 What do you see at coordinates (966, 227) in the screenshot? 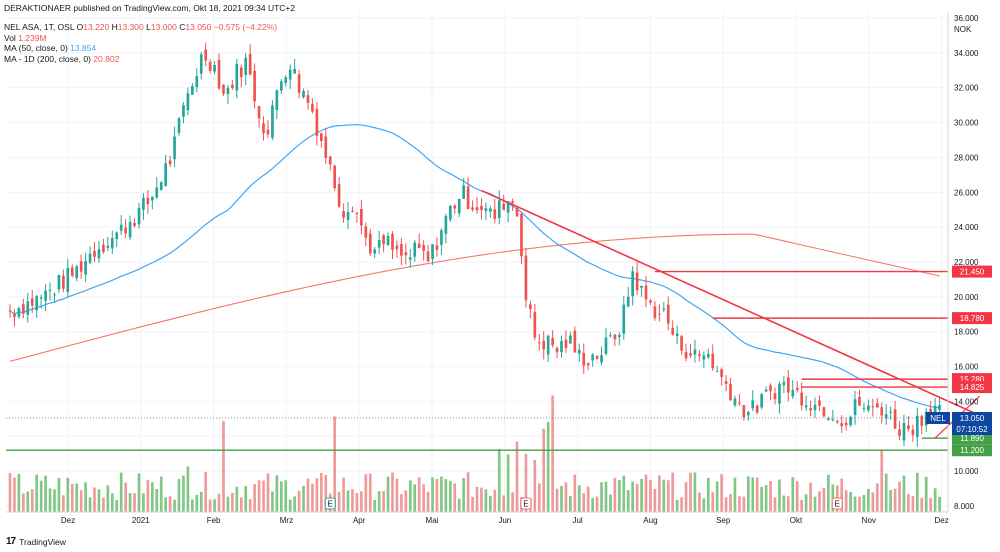
I see `price-tick-label: 24.000` at bounding box center [966, 227].